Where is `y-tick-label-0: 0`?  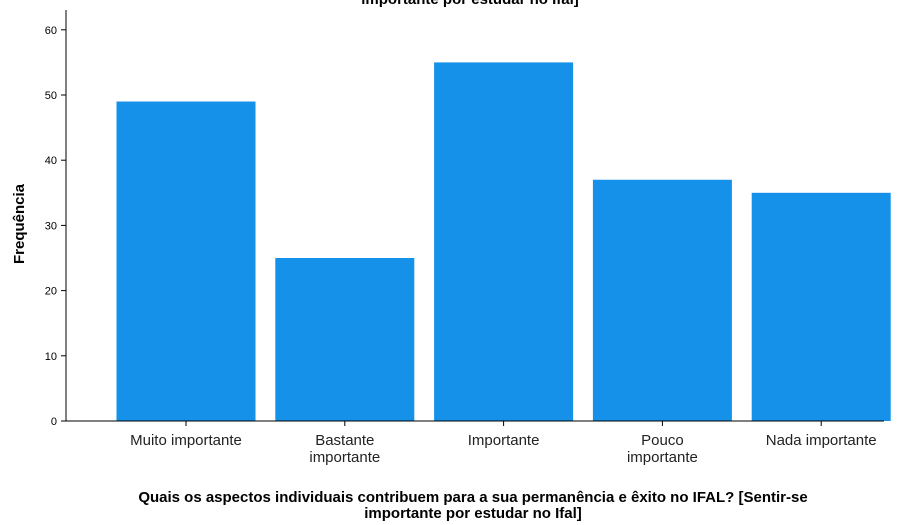 y-tick-label-0: 0 is located at coordinates (54, 422).